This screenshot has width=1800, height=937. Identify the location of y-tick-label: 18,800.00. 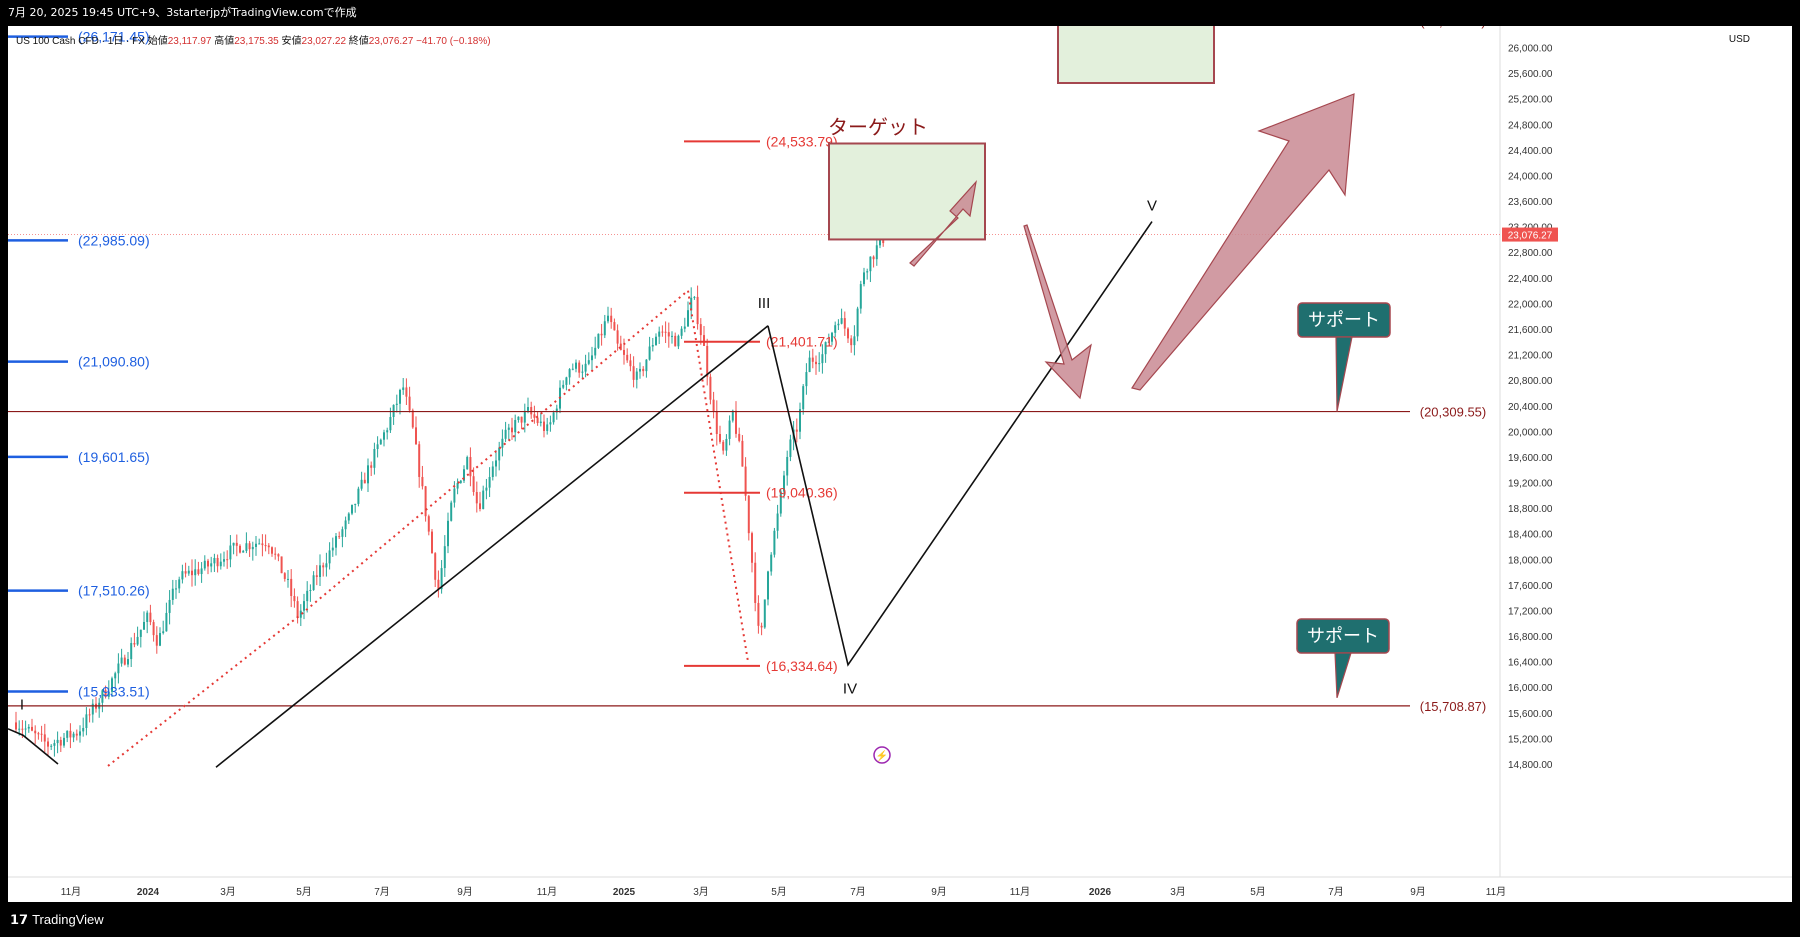
(1530, 509).